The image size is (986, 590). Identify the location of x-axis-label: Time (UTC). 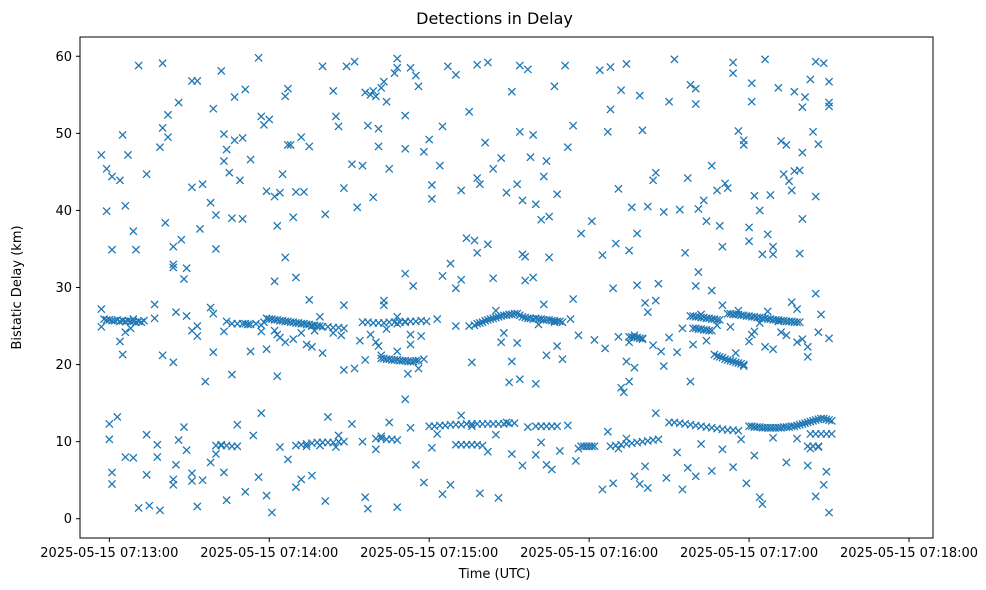
(494, 574).